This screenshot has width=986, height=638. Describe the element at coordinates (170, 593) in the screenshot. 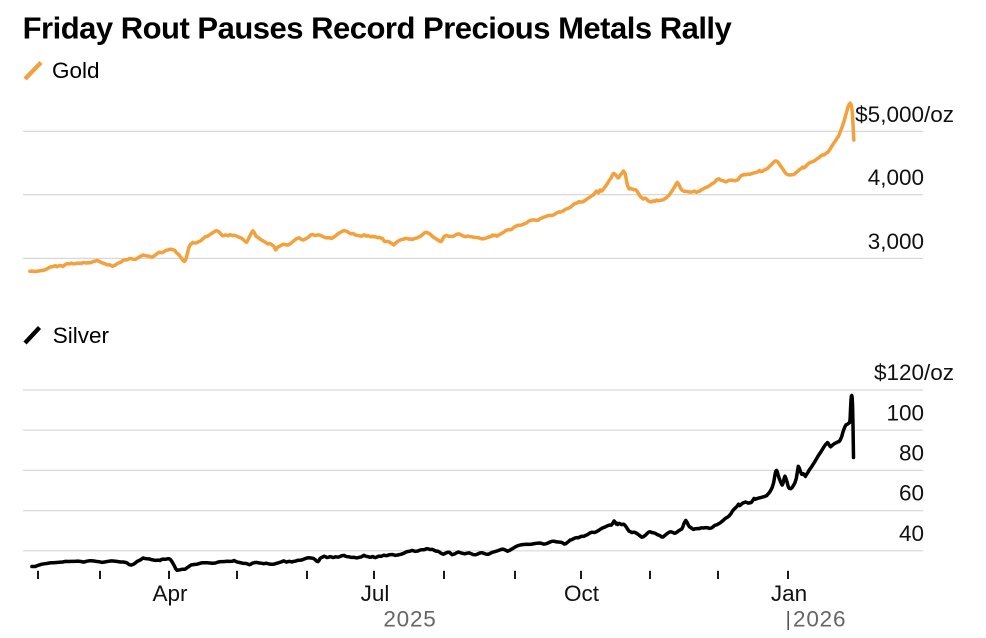

I see `svg-text: Apr` at that location.